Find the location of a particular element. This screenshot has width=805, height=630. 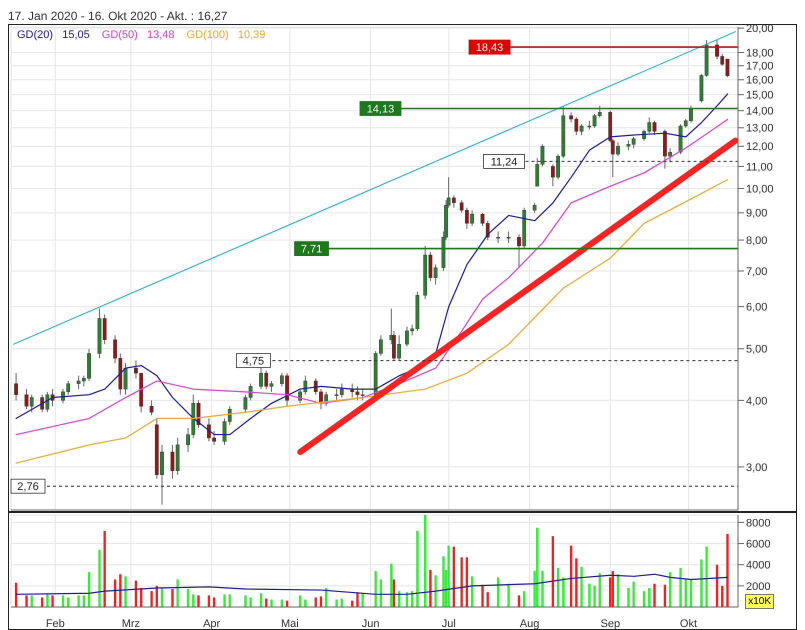

y-tick-label: 11,00 is located at coordinates (759, 167).